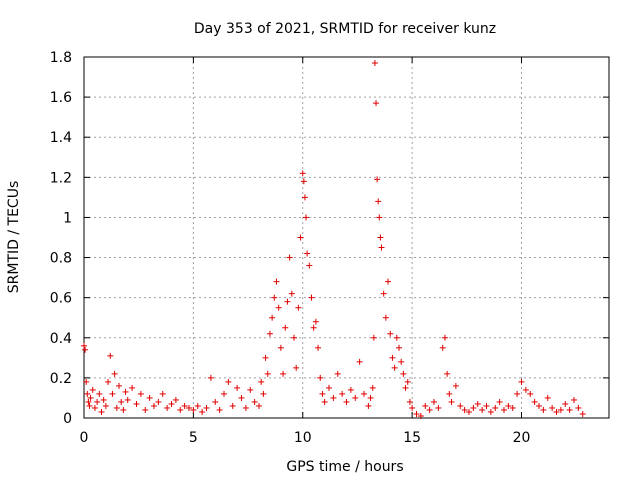 The height and width of the screenshot is (480, 640). What do you see at coordinates (522, 438) in the screenshot?
I see `x-tick-label: 20` at bounding box center [522, 438].